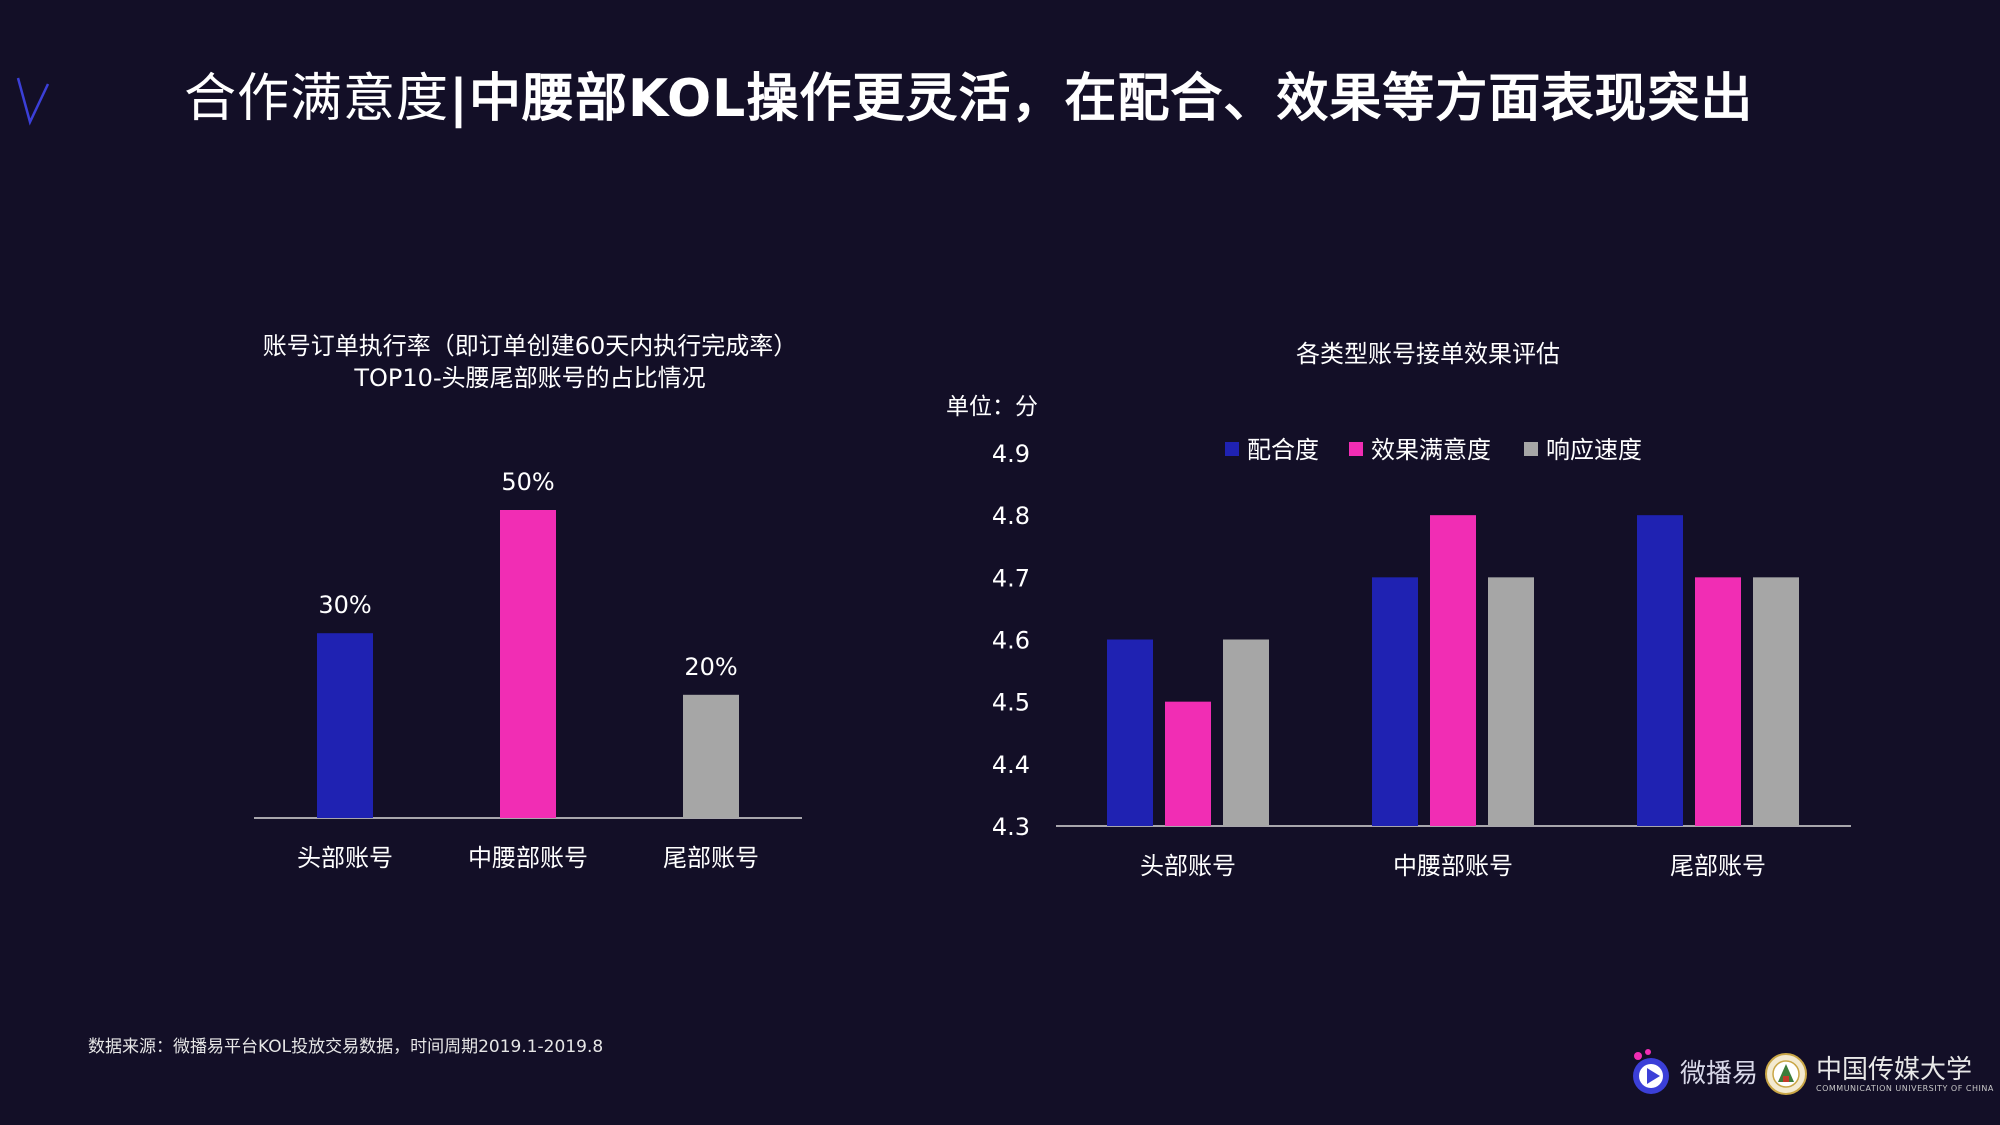 The image size is (2000, 1125). What do you see at coordinates (1453, 866) in the screenshot?
I see `right-chart-category-label: 中腰部账号` at bounding box center [1453, 866].